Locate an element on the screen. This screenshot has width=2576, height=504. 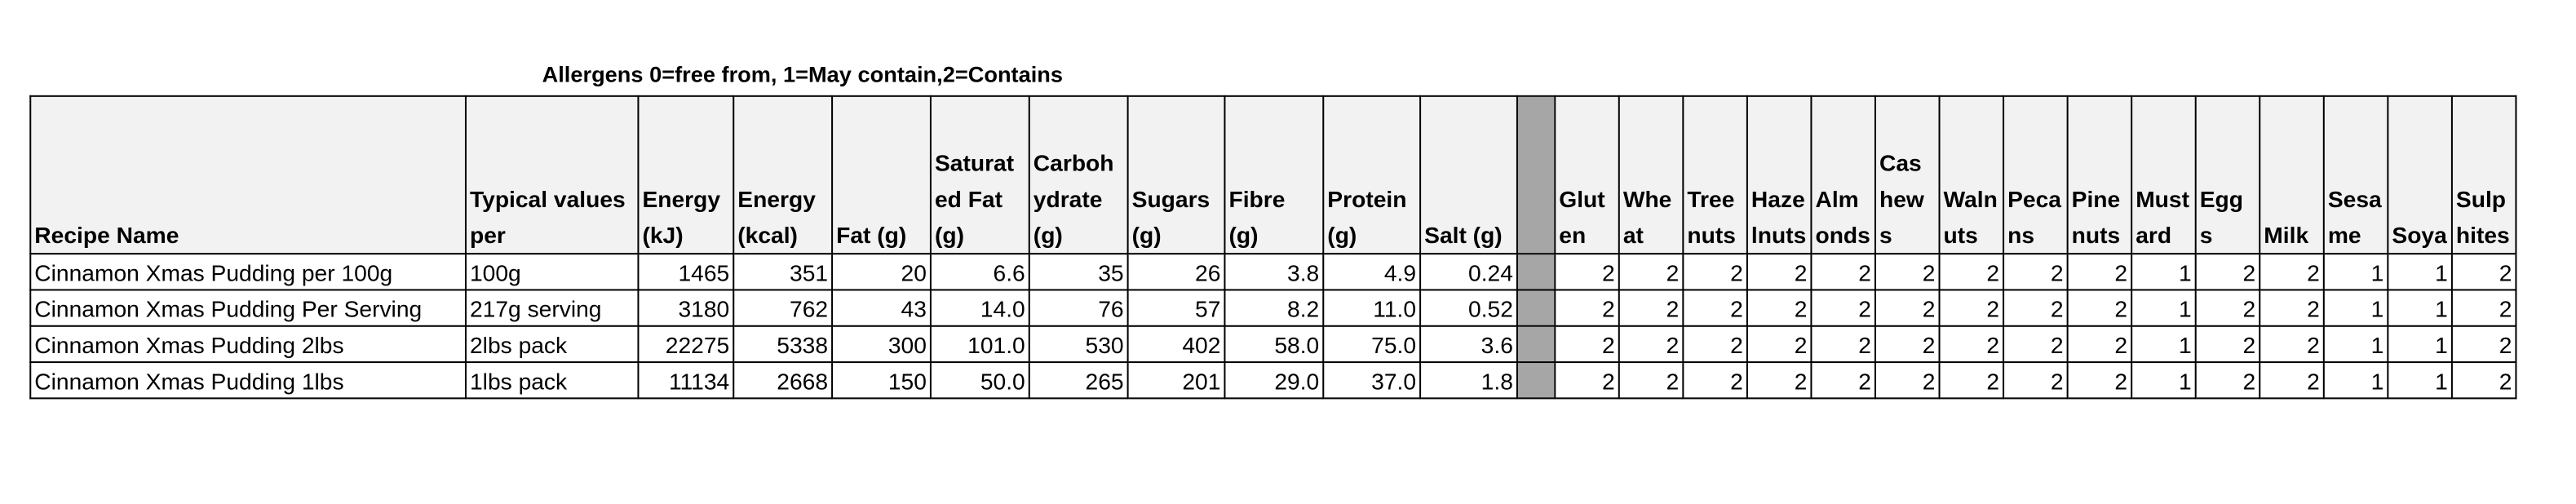
column-header: Eggs is located at coordinates (2227, 175).